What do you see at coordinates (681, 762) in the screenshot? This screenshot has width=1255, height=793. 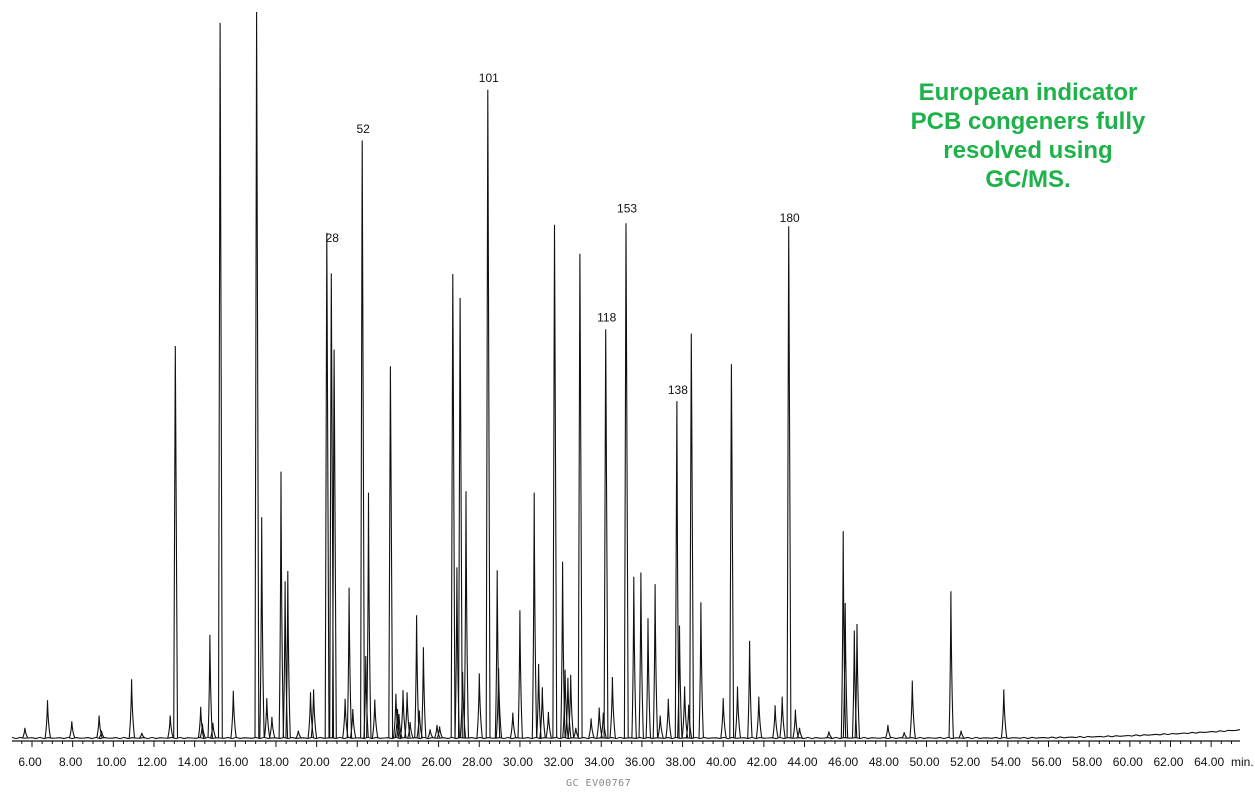 I see `x-tick-label: 38.00` at bounding box center [681, 762].